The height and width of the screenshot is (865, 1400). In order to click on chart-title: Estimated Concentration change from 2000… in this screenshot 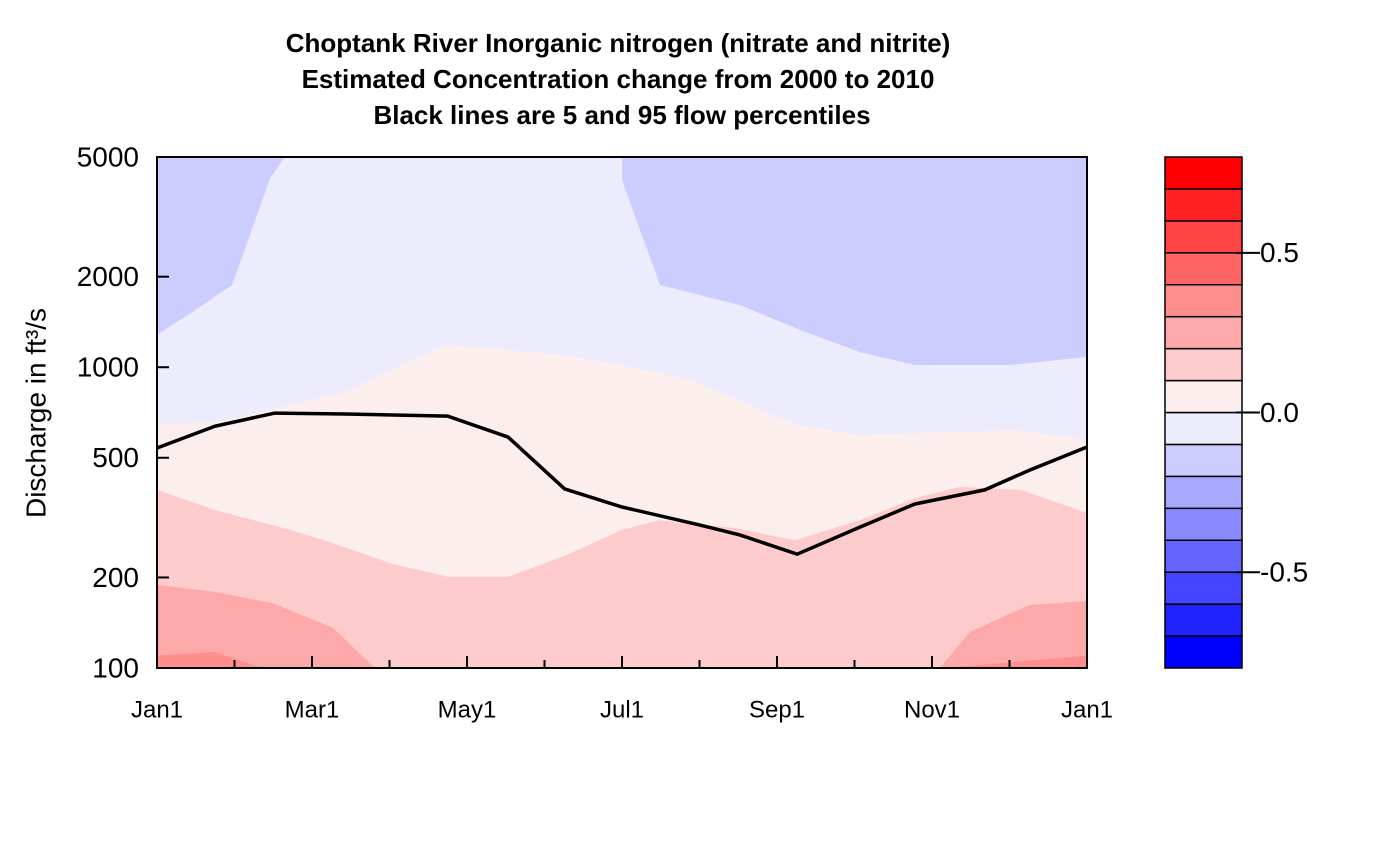, I will do `click(618, 79)`.